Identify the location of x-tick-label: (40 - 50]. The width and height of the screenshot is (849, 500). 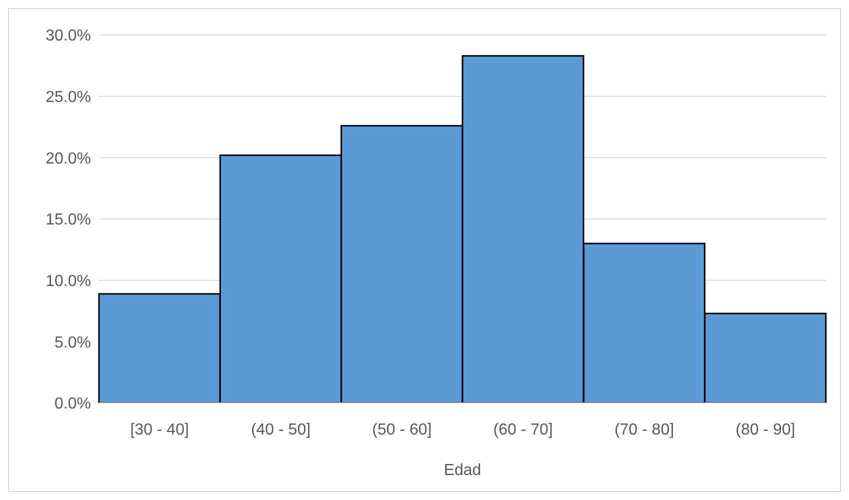
(280, 429).